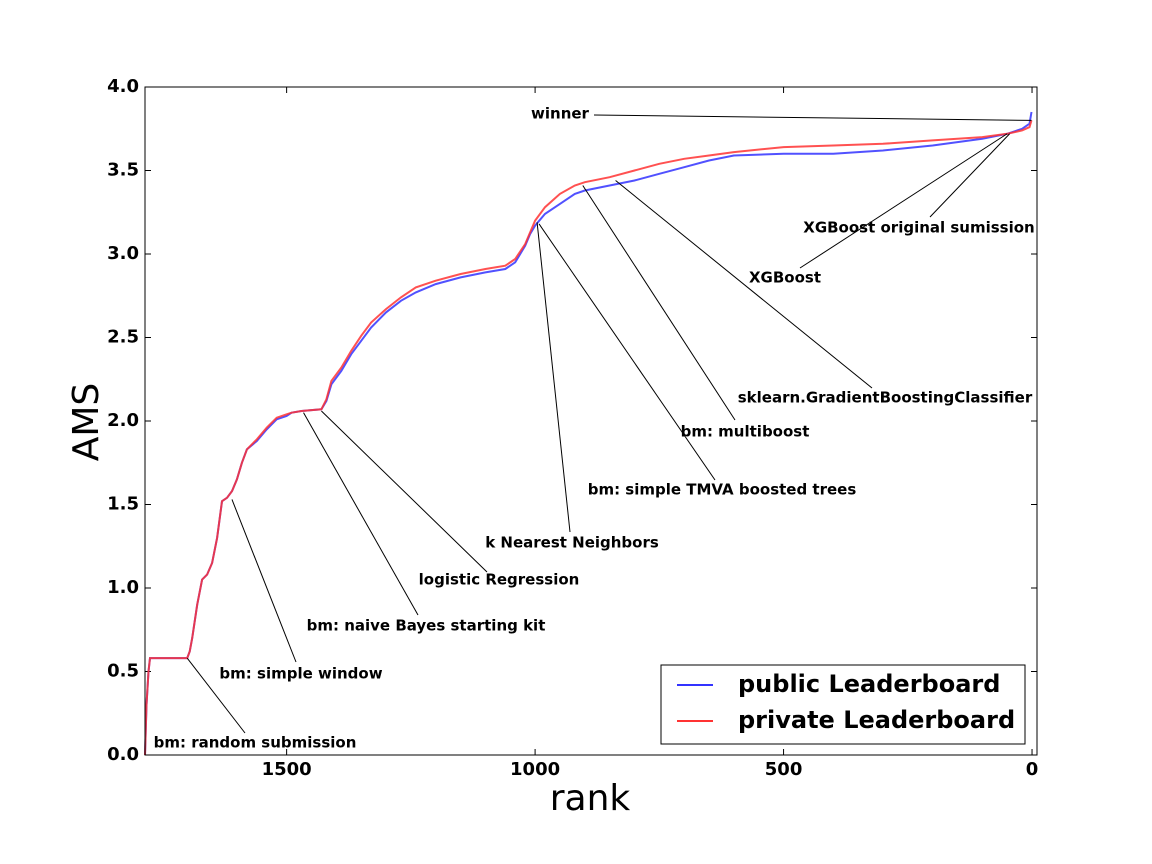 The image size is (1152, 864). Describe the element at coordinates (745, 432) in the screenshot. I see `annotation: bm: multiboost` at that location.